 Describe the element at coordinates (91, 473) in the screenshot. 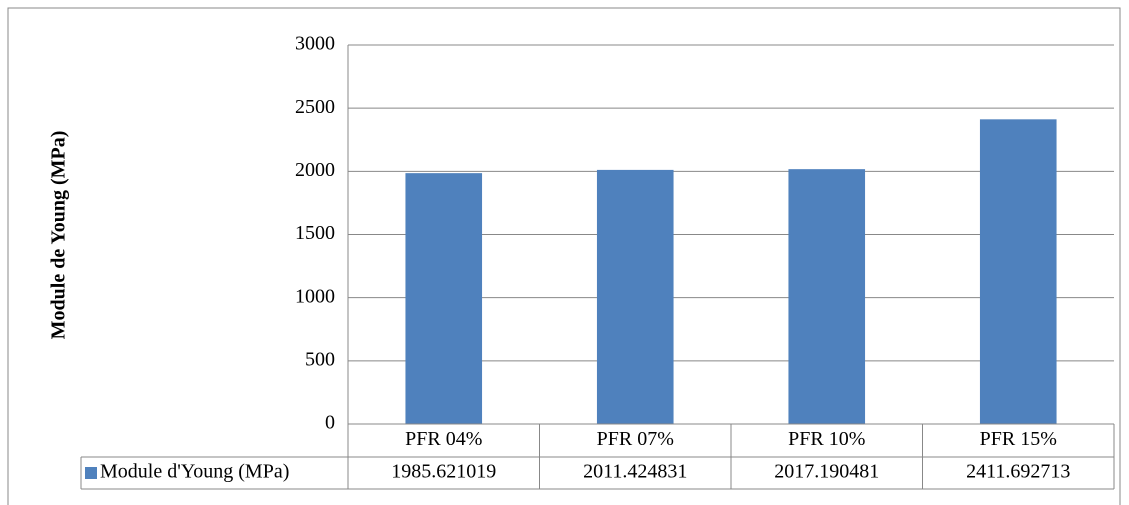

I see `legend-swatch` at that location.